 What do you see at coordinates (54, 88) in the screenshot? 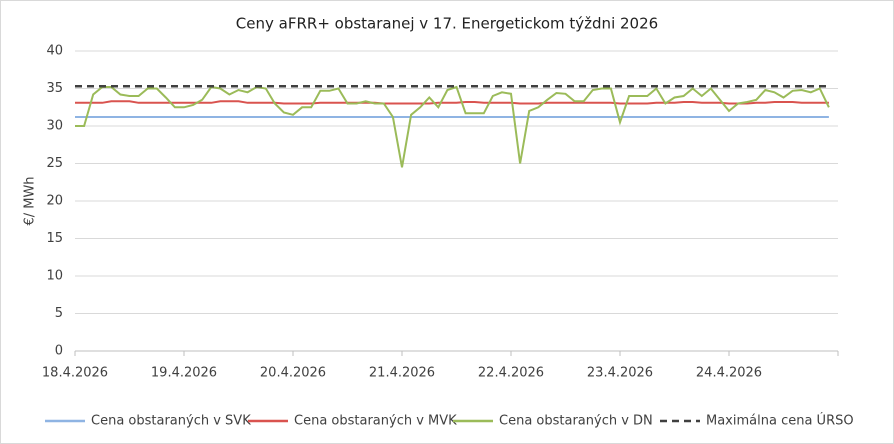
I see `y-tick-label: 35` at bounding box center [54, 88].